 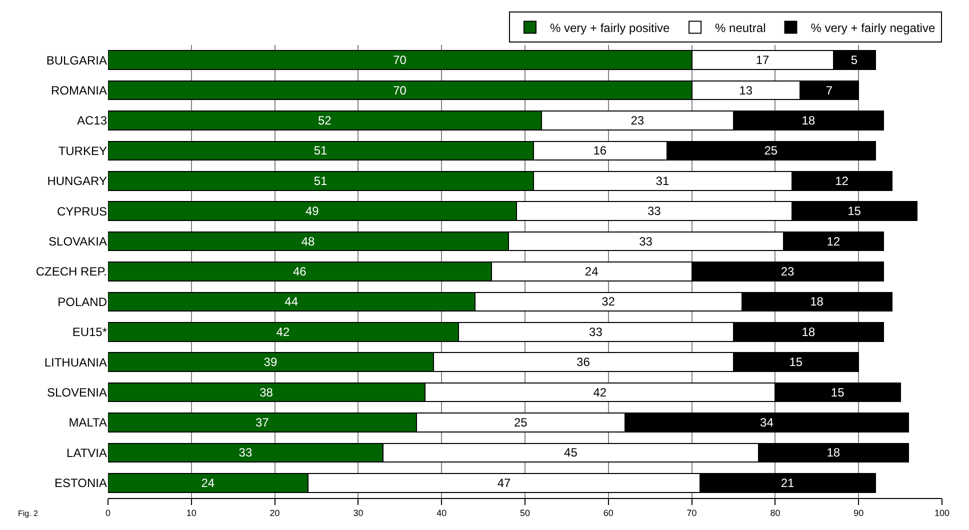 What do you see at coordinates (571, 453) in the screenshot?
I see `data-label: 45` at bounding box center [571, 453].